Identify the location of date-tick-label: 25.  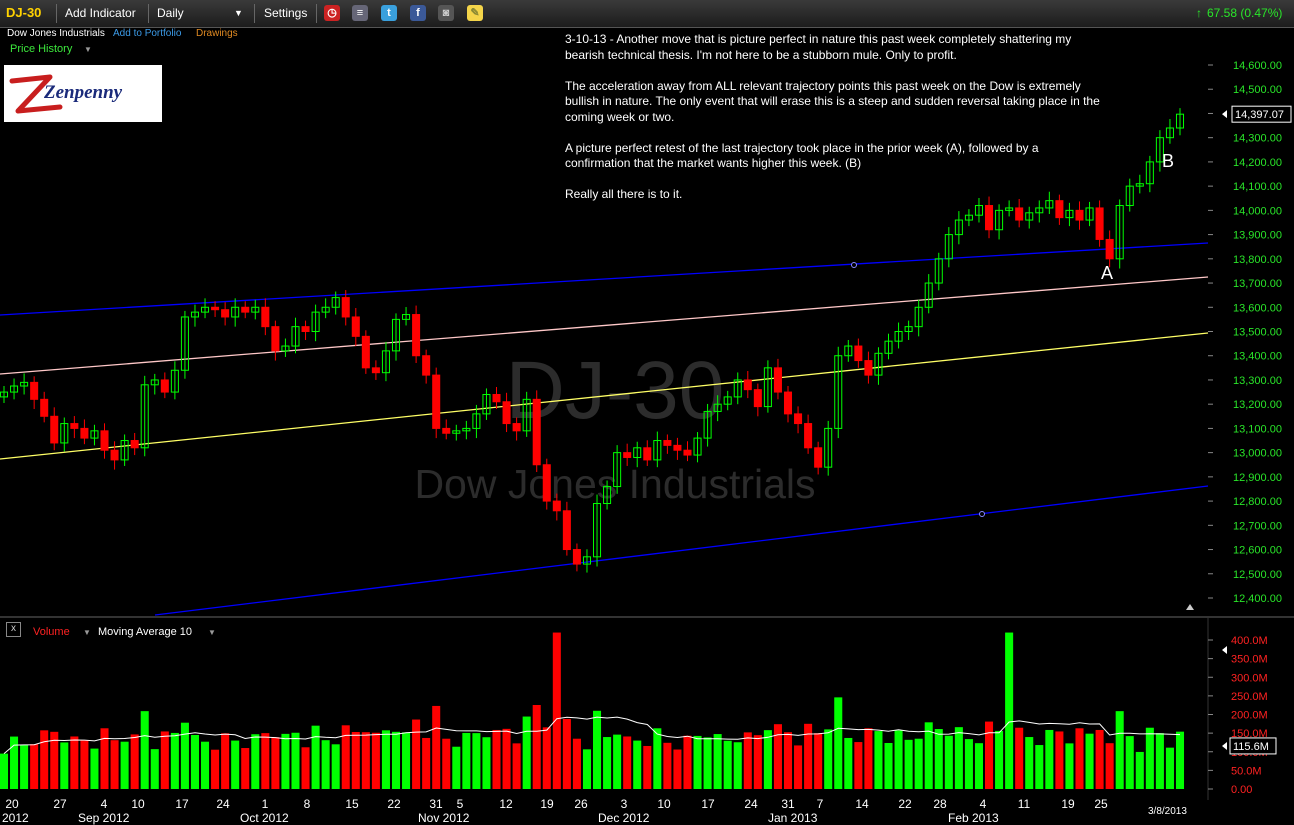
(1101, 804).